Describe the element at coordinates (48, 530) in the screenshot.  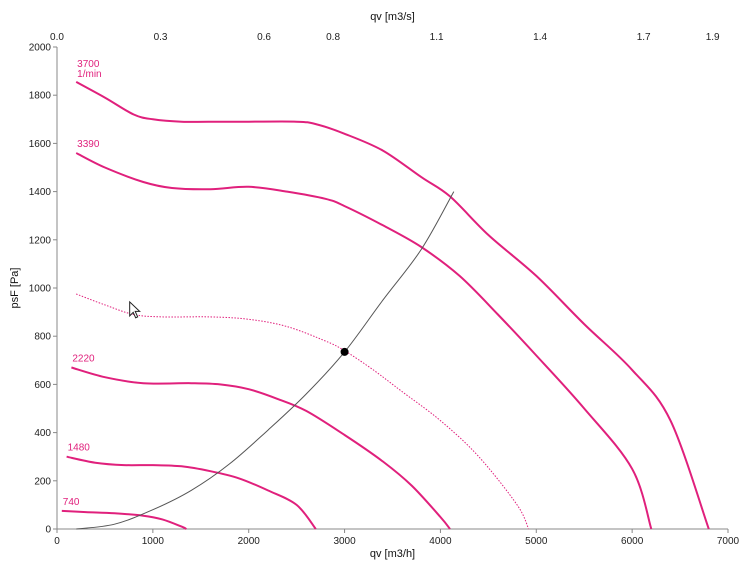
I see `y-tick-label: 0` at that location.